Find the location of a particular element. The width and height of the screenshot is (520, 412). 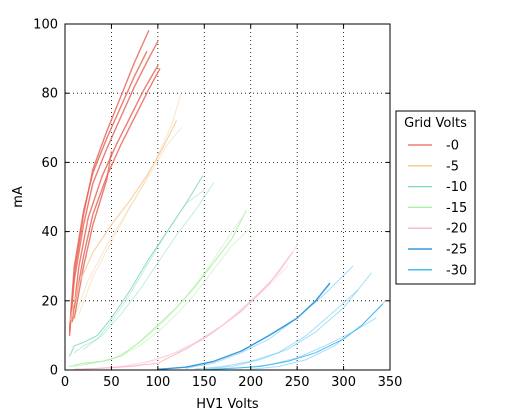

legend-label: -30 is located at coordinates (456, 270).